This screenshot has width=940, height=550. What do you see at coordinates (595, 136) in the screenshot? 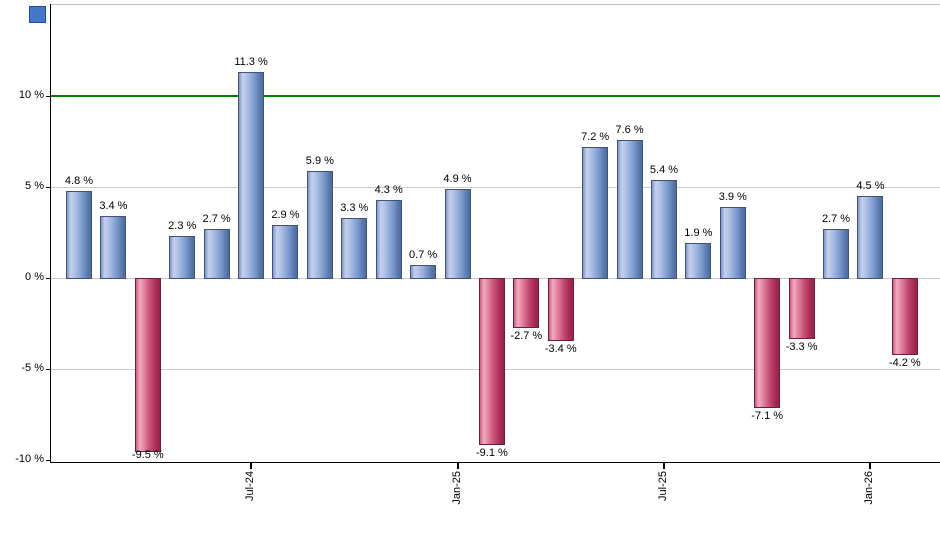
I see `bar-value-label: 7.2 %` at bounding box center [595, 136].